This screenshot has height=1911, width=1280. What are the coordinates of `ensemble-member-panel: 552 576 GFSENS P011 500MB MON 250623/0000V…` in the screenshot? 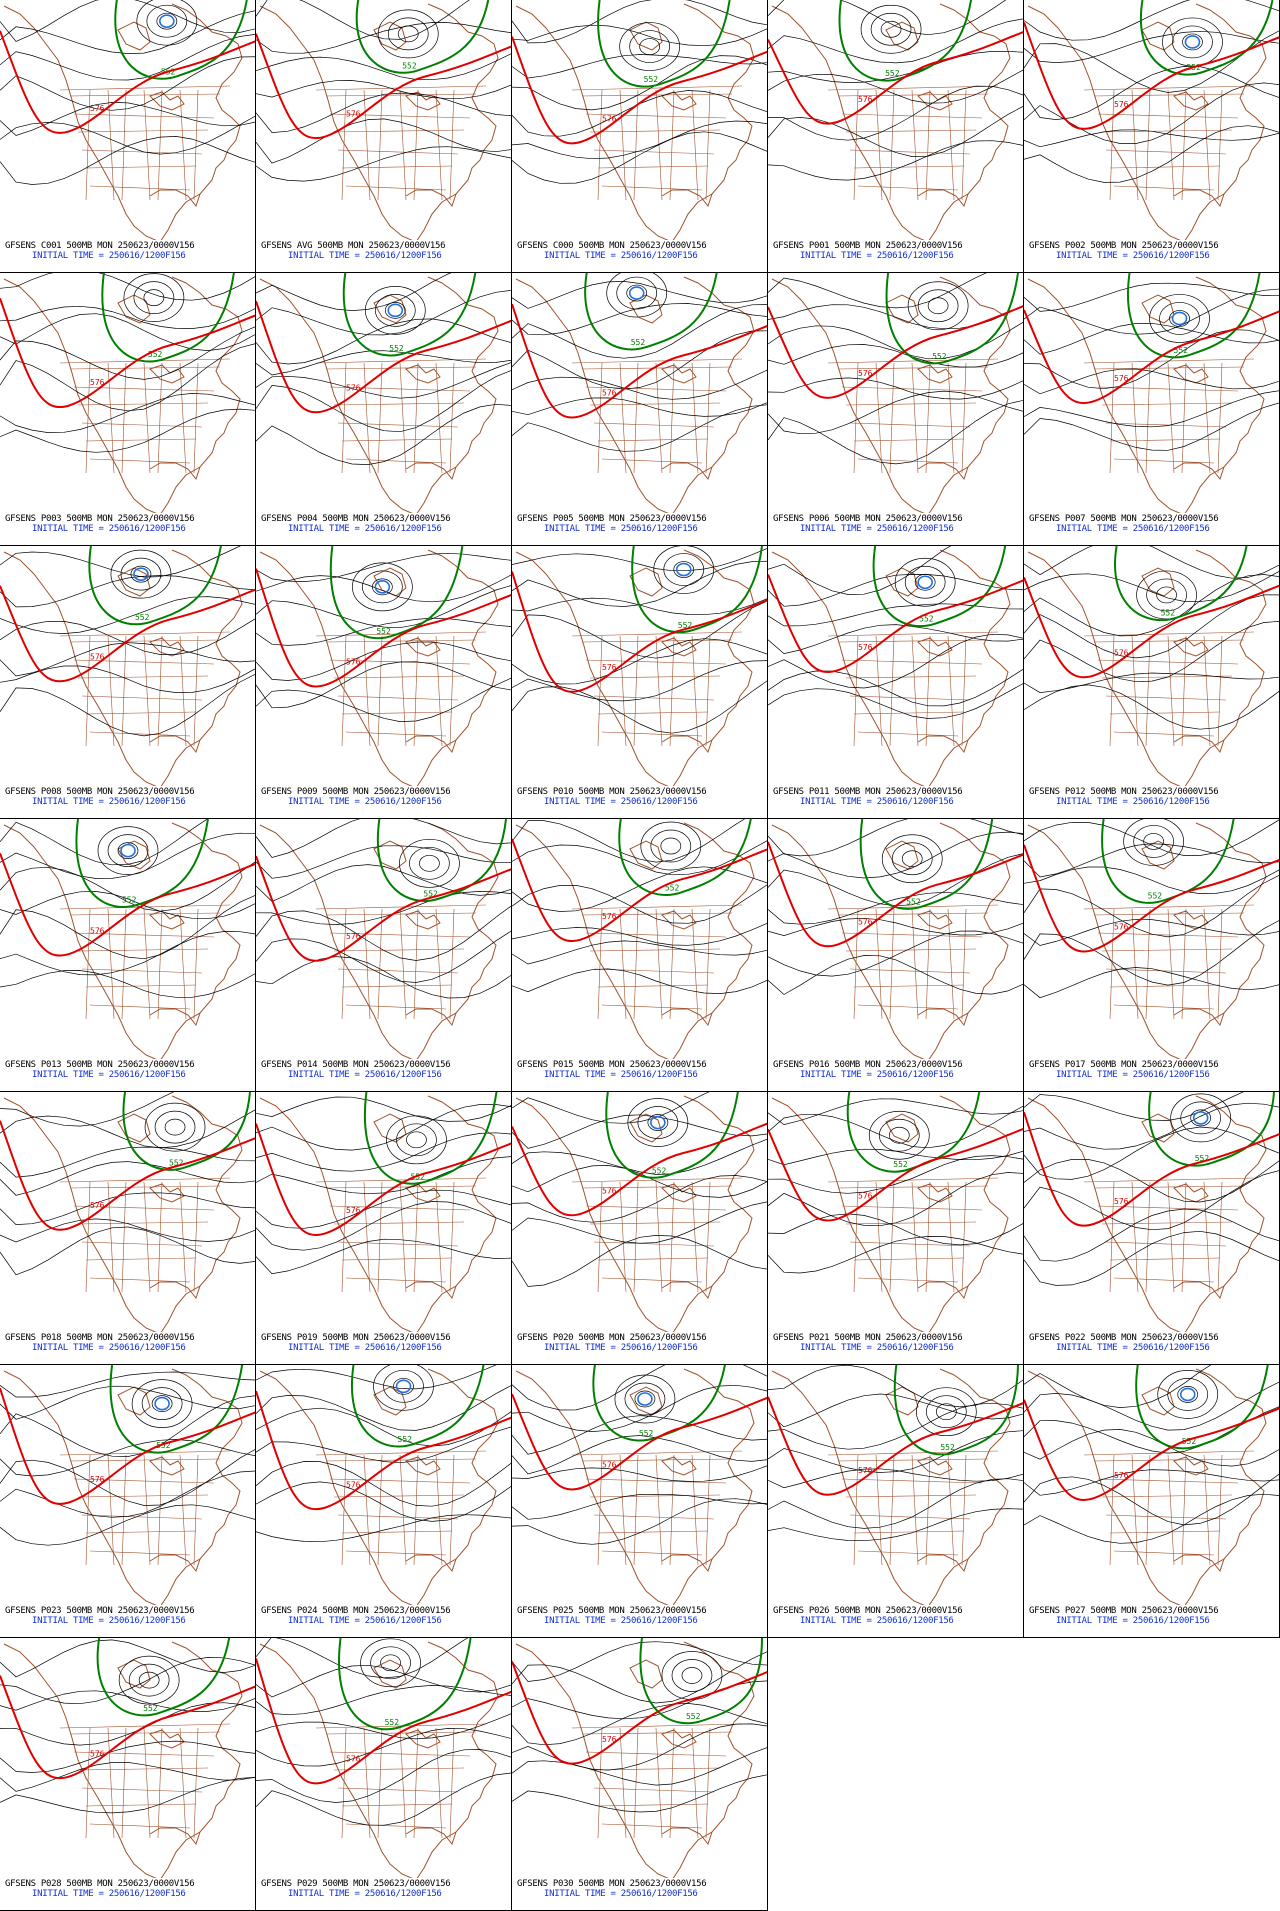 It's located at (896, 682).